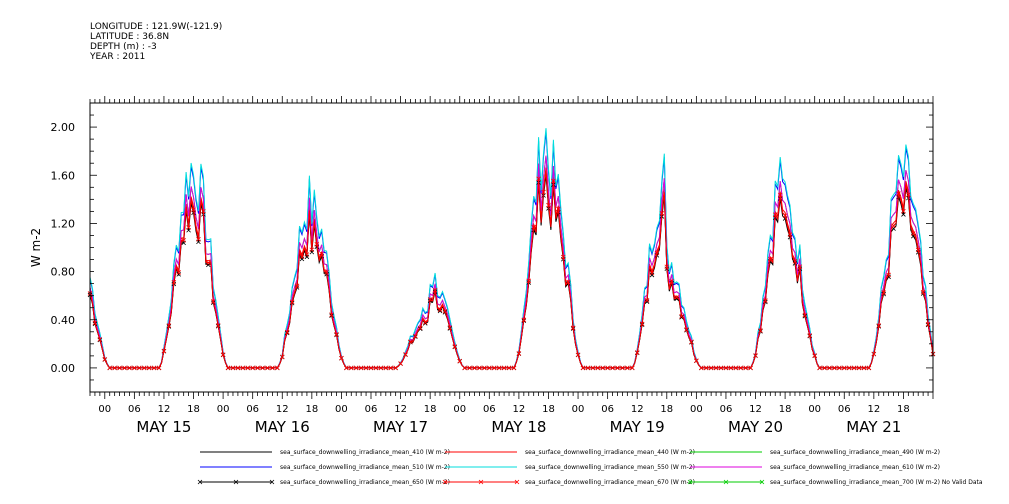  What do you see at coordinates (873, 427) in the screenshot?
I see `x-day-label: MAY 21` at bounding box center [873, 427].